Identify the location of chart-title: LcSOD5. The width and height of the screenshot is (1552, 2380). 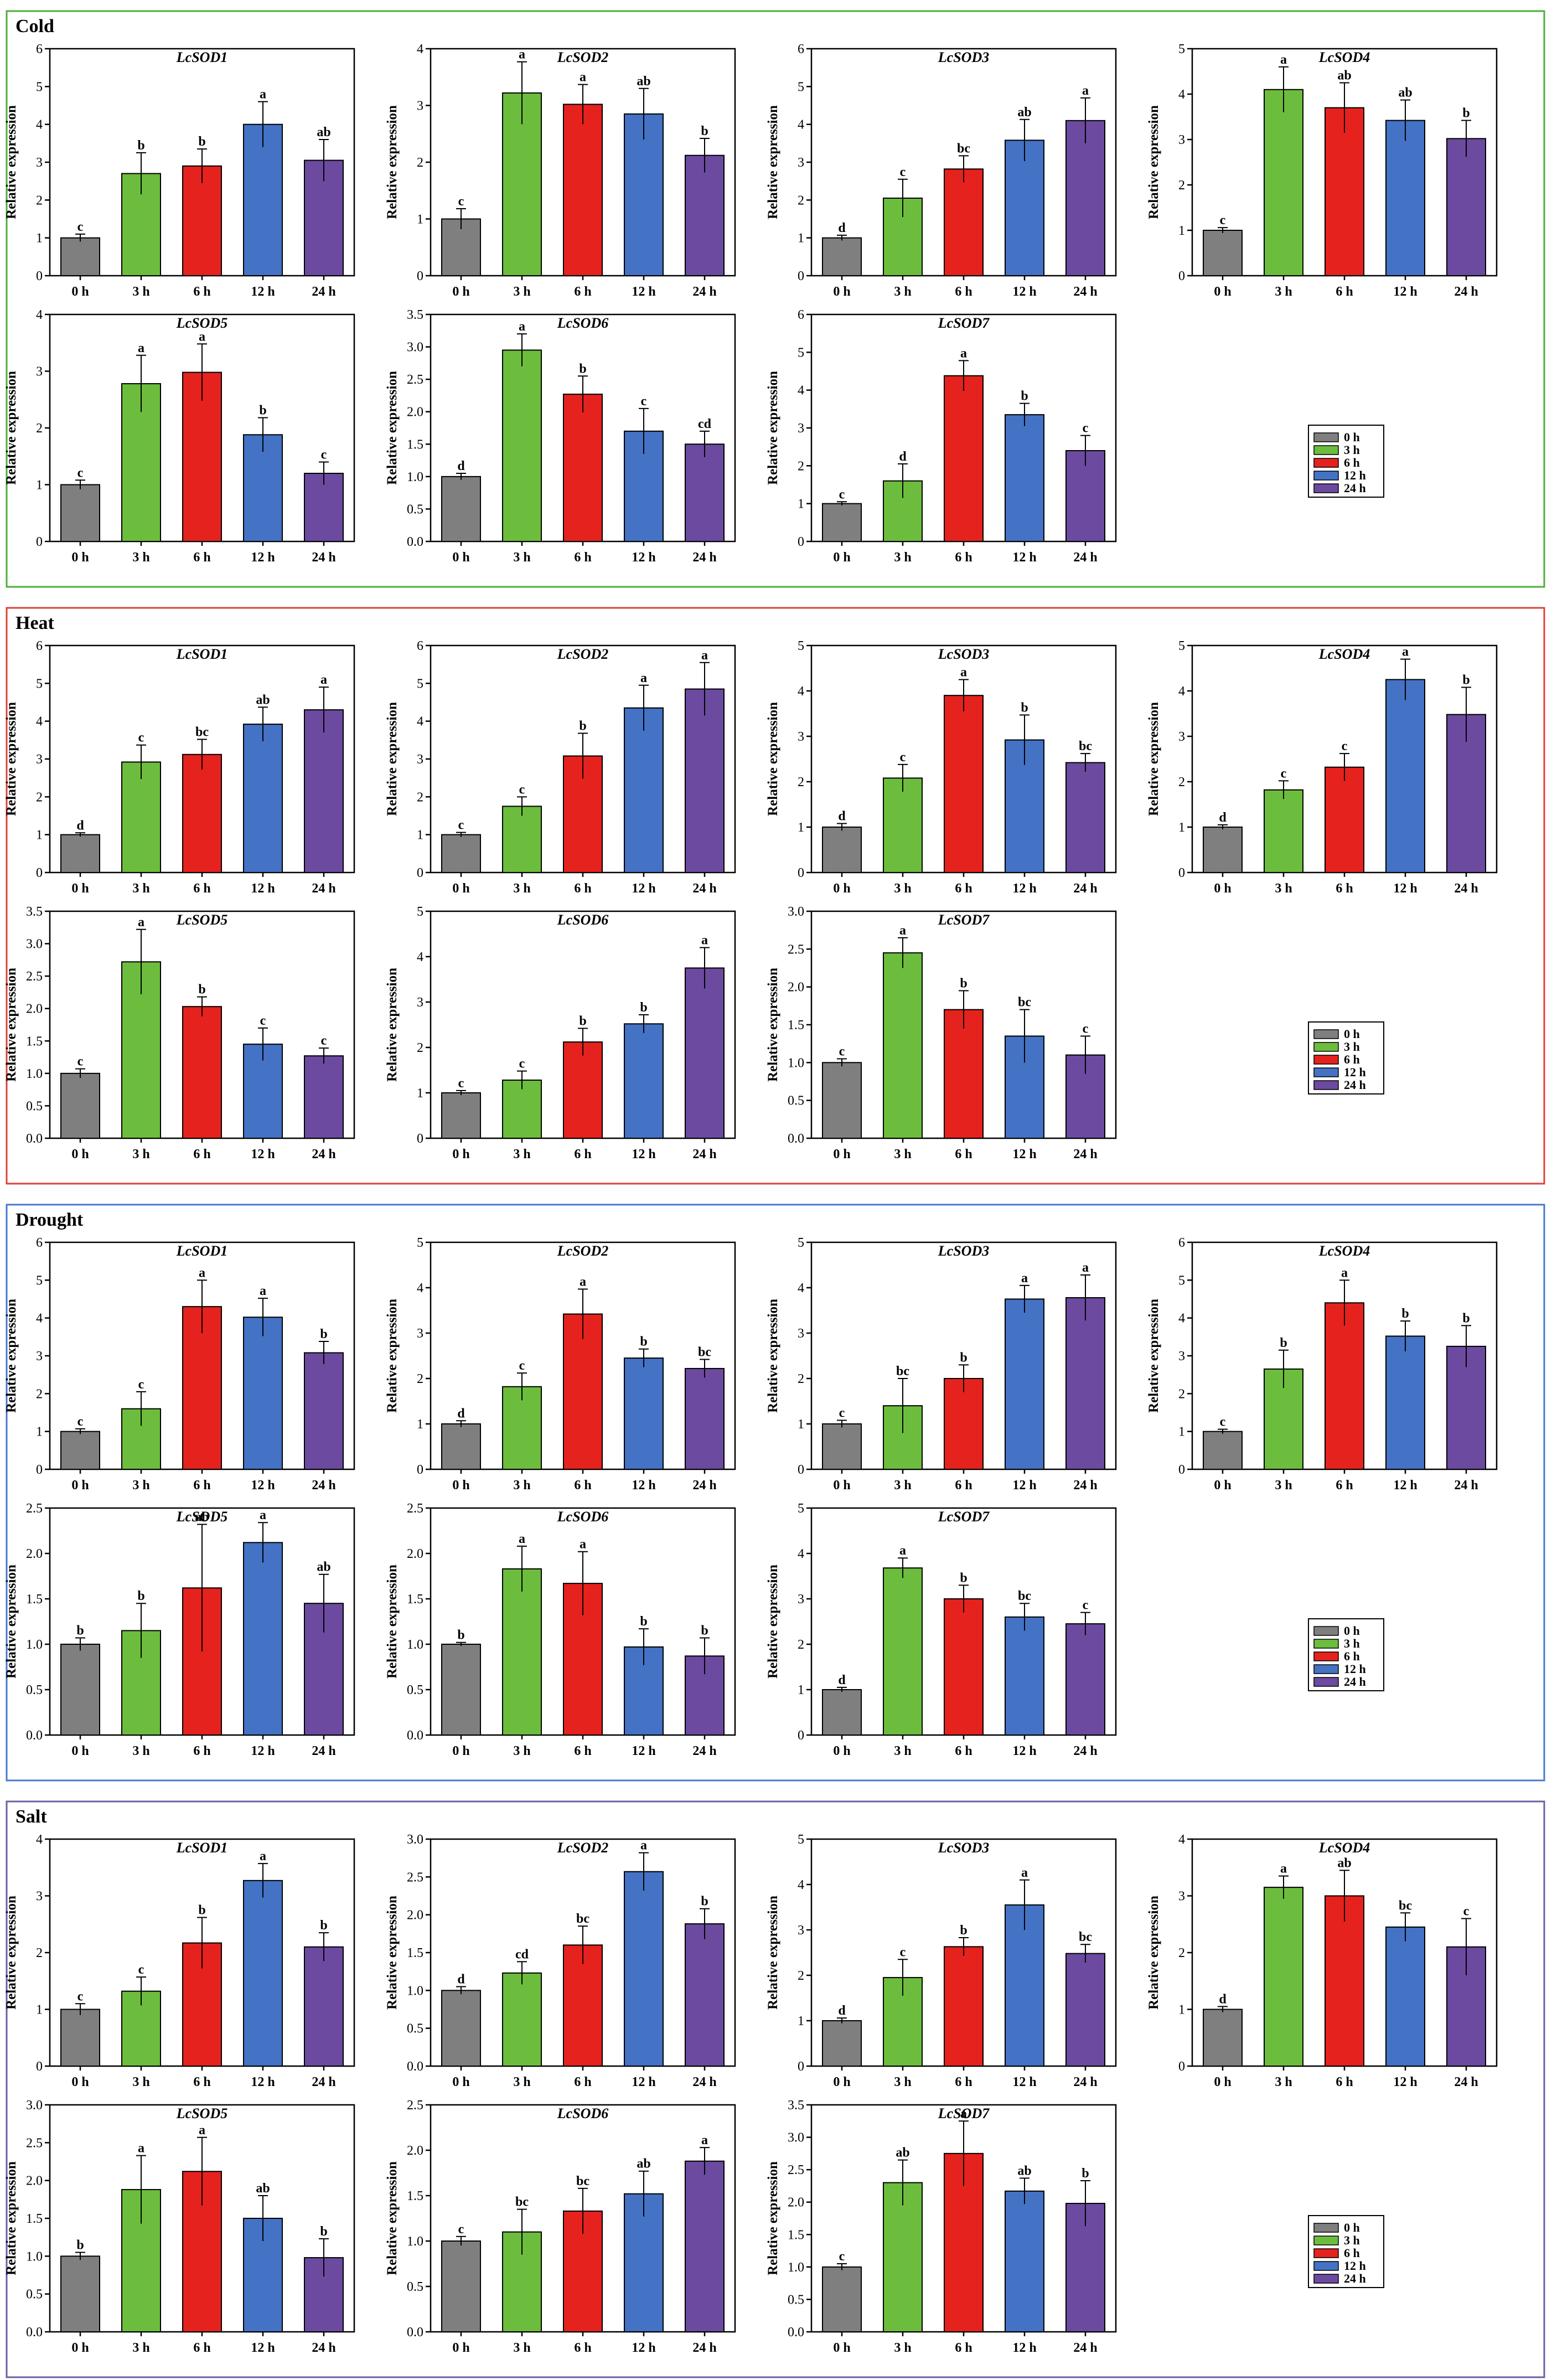
(201, 323).